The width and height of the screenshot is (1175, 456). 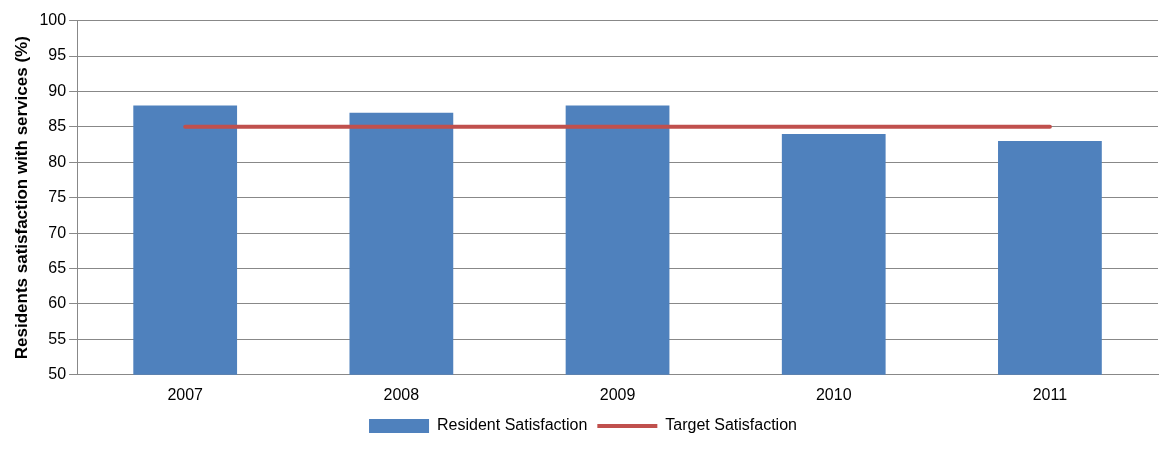 I want to click on y-tick-label: 80, so click(x=57, y=161).